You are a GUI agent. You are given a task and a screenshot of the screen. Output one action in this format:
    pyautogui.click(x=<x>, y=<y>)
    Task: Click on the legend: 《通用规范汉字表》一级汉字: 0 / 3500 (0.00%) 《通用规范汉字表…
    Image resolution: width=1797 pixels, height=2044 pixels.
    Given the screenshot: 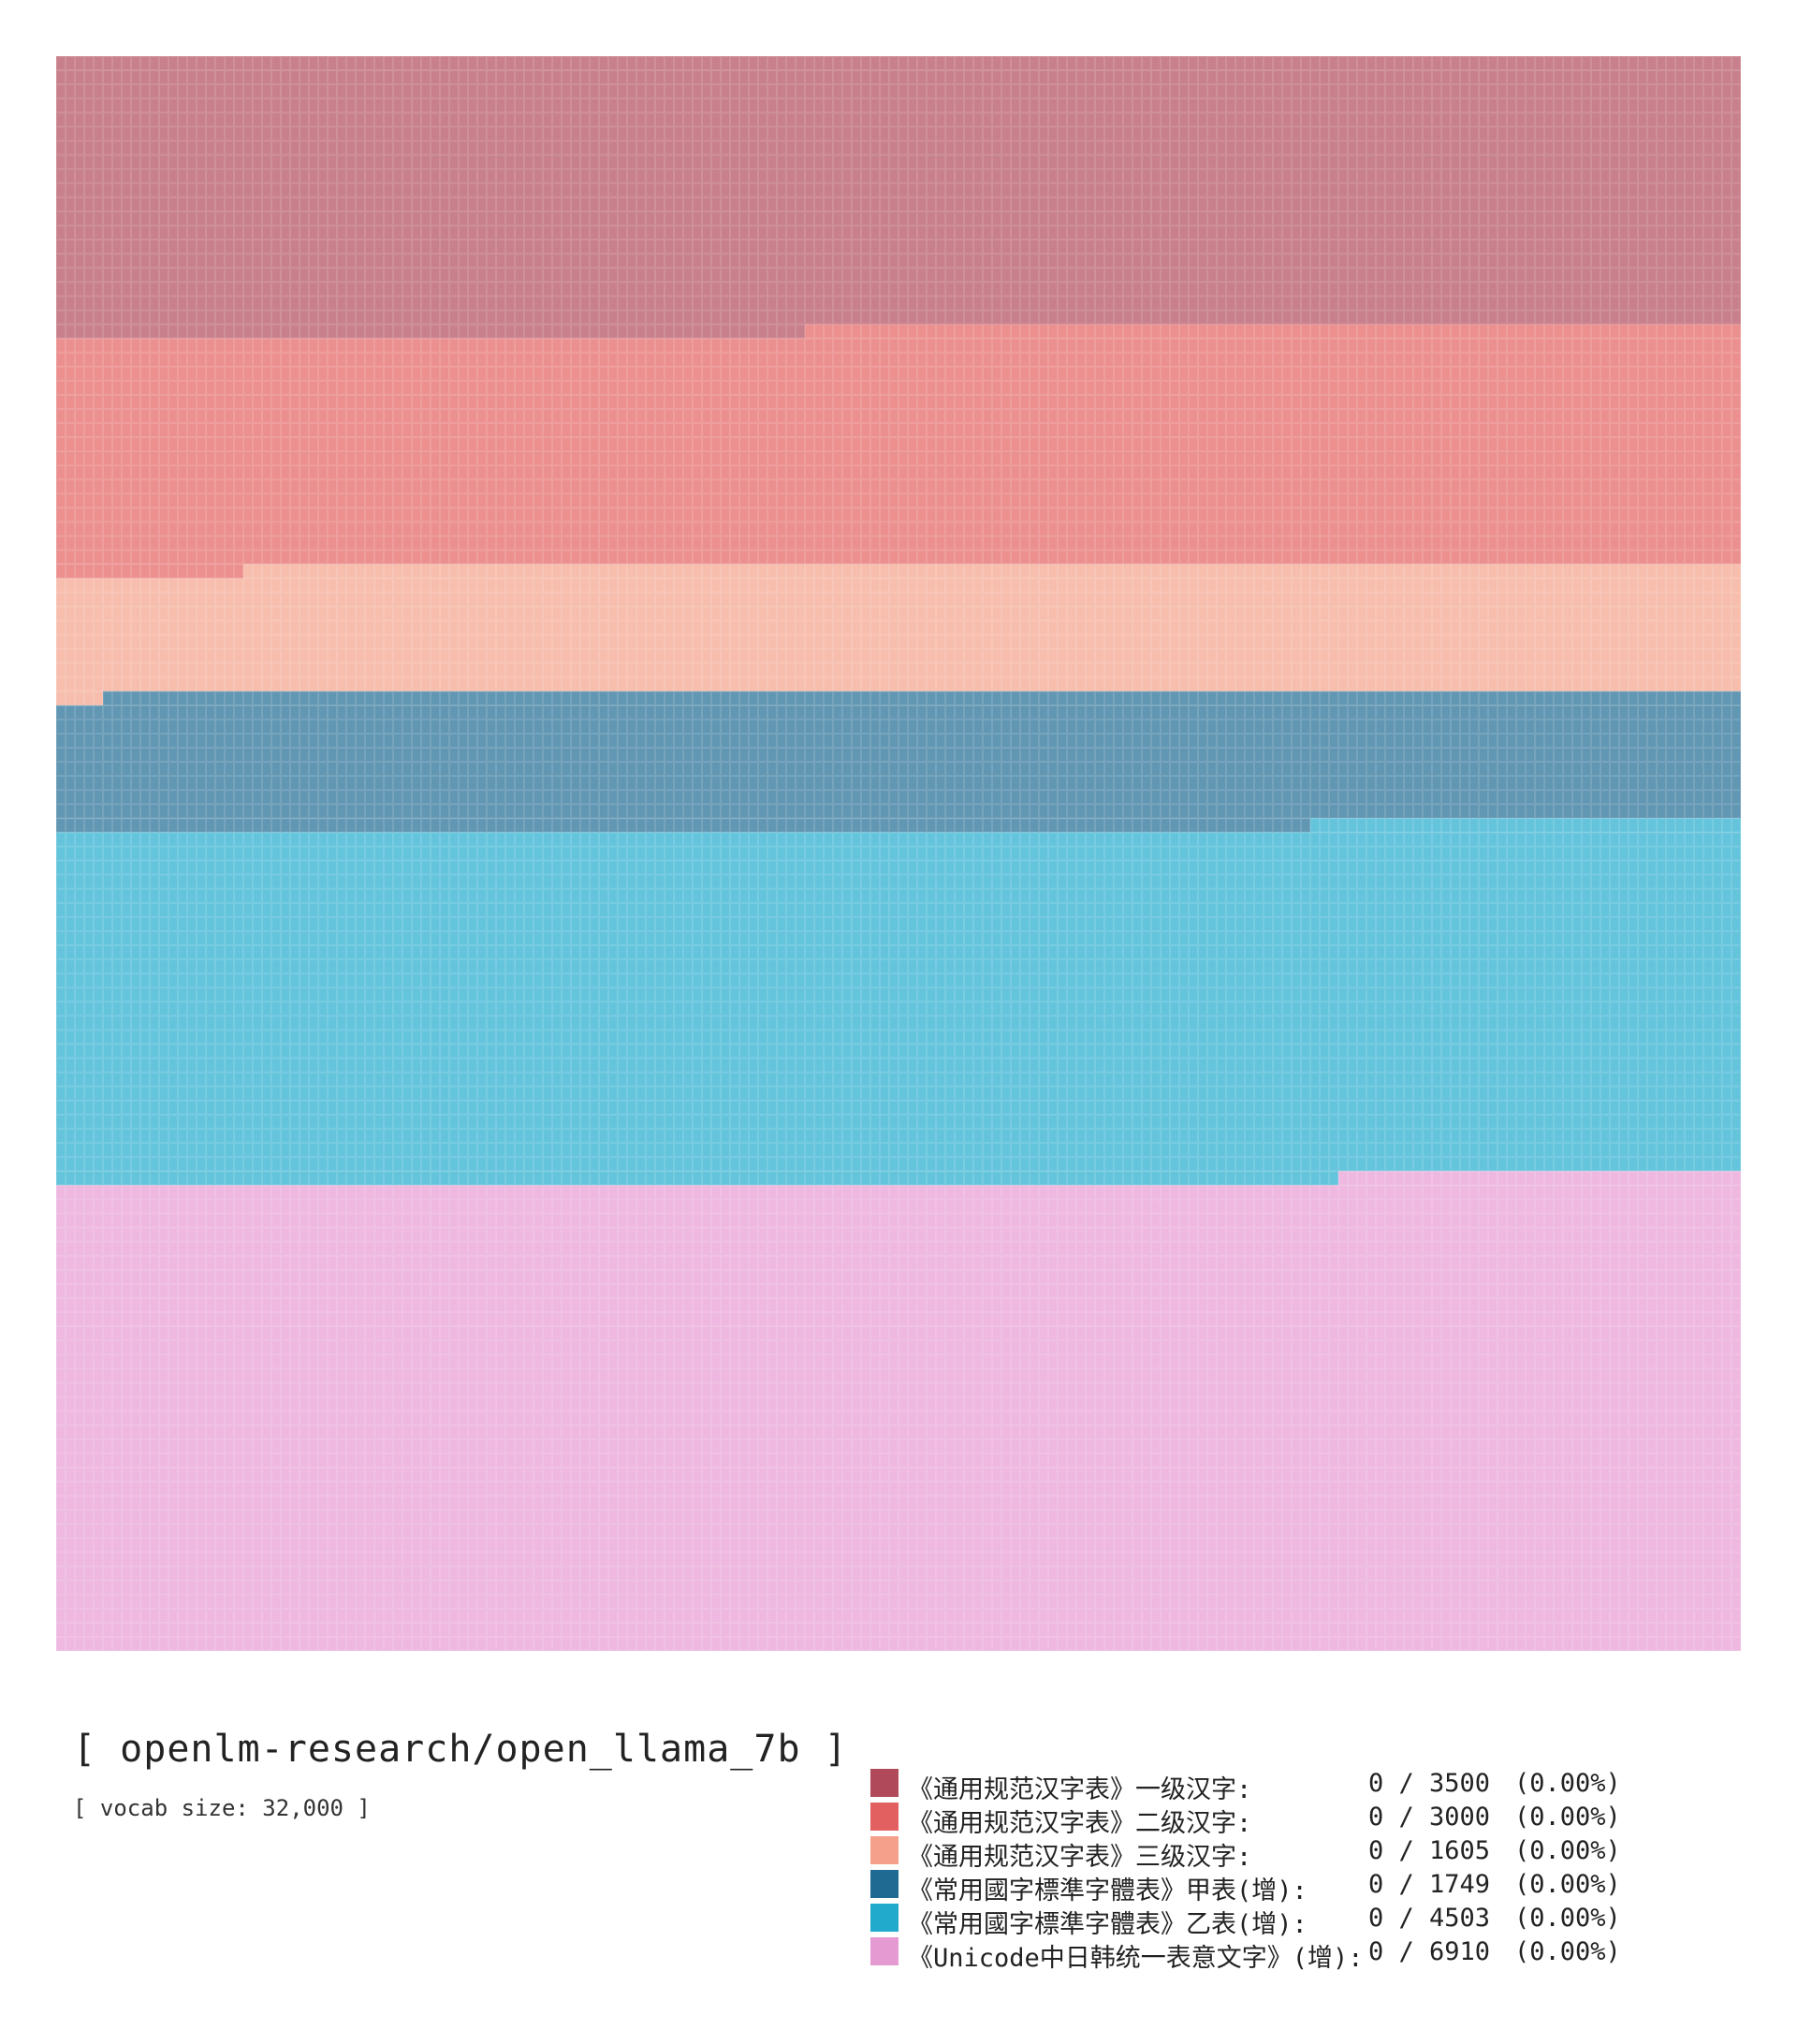 What is the action you would take?
    pyautogui.click(x=1282, y=1870)
    